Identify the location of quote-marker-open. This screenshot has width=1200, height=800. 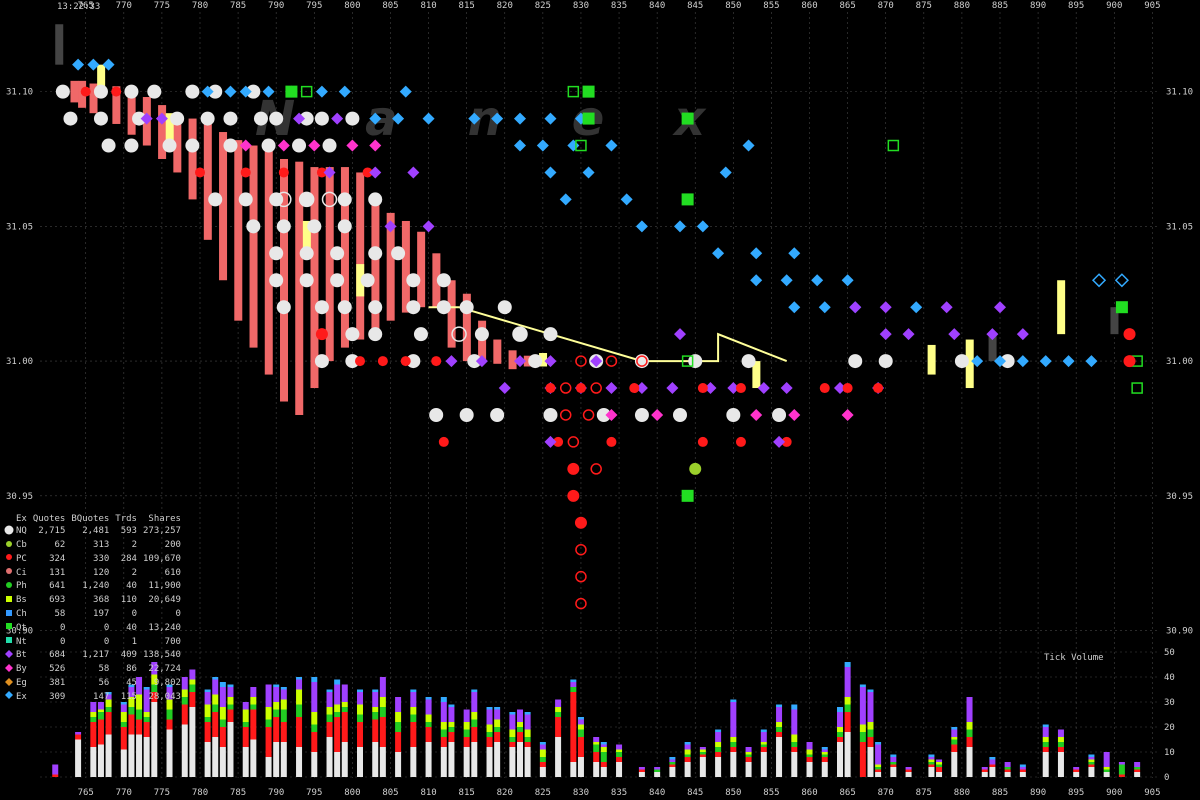
(459, 334).